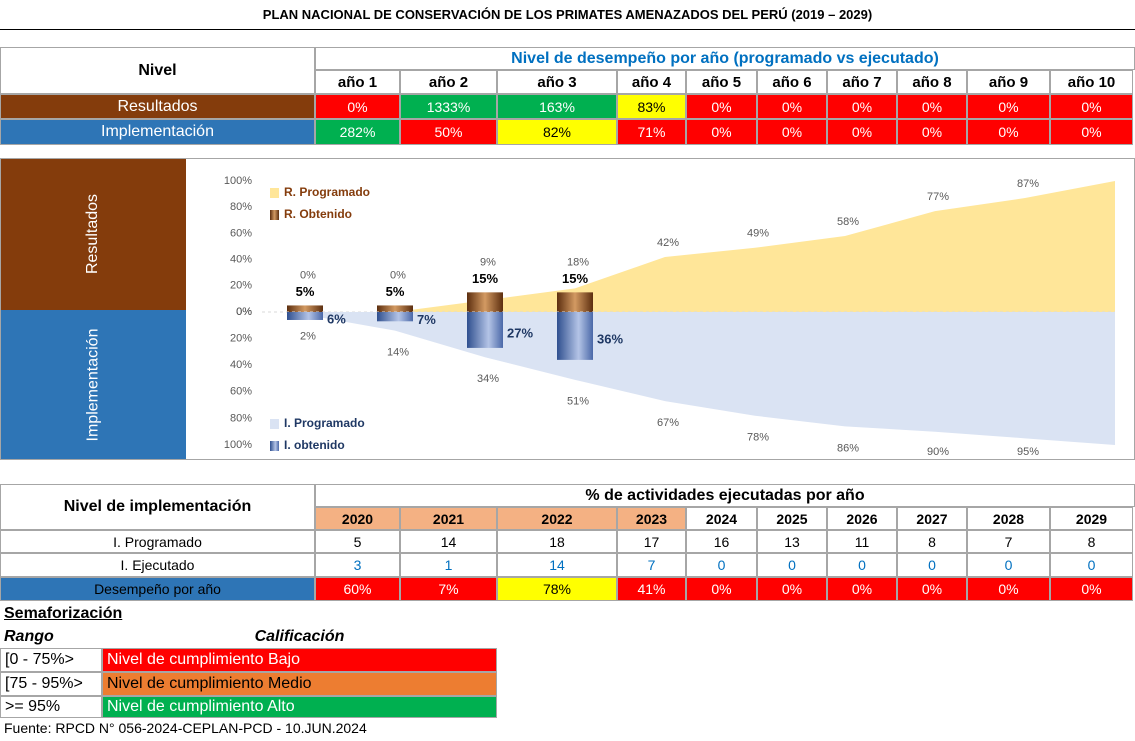  I want to click on column-header: 2022, so click(557, 518).